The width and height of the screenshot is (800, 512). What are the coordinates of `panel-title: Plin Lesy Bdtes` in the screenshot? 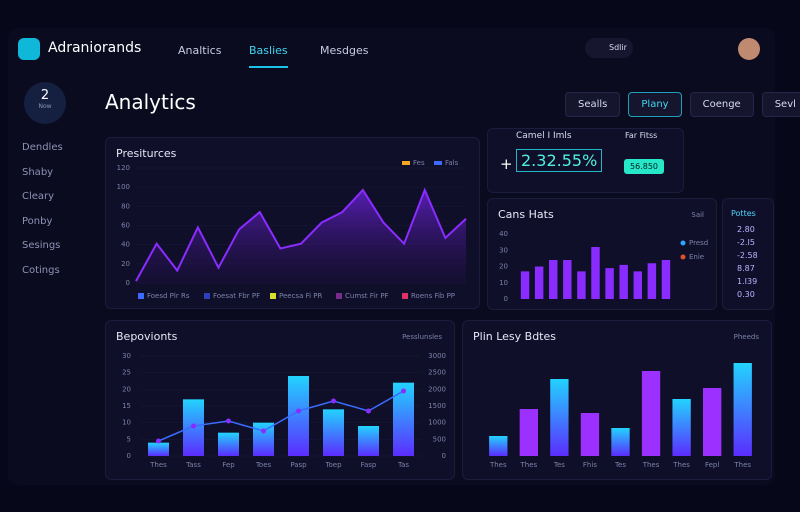 It's located at (514, 336).